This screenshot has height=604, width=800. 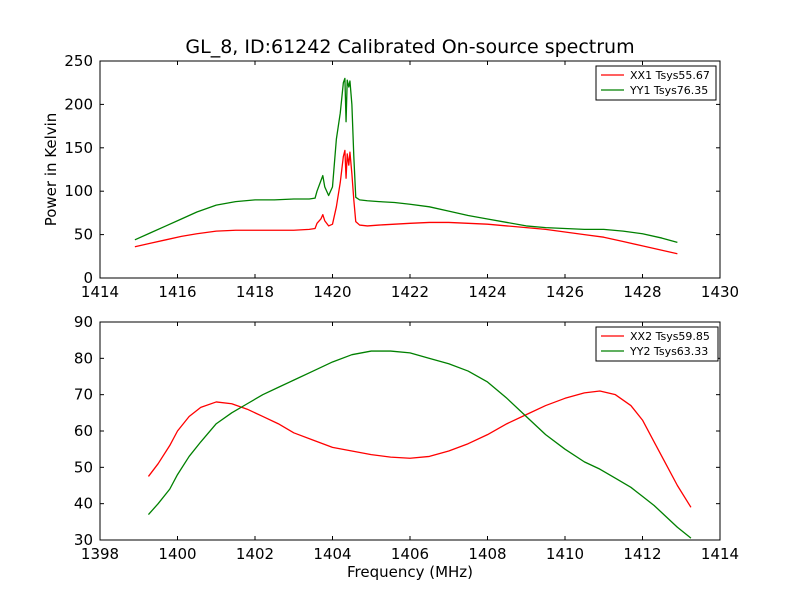 What do you see at coordinates (565, 554) in the screenshot?
I see `x-tick-label: 1410` at bounding box center [565, 554].